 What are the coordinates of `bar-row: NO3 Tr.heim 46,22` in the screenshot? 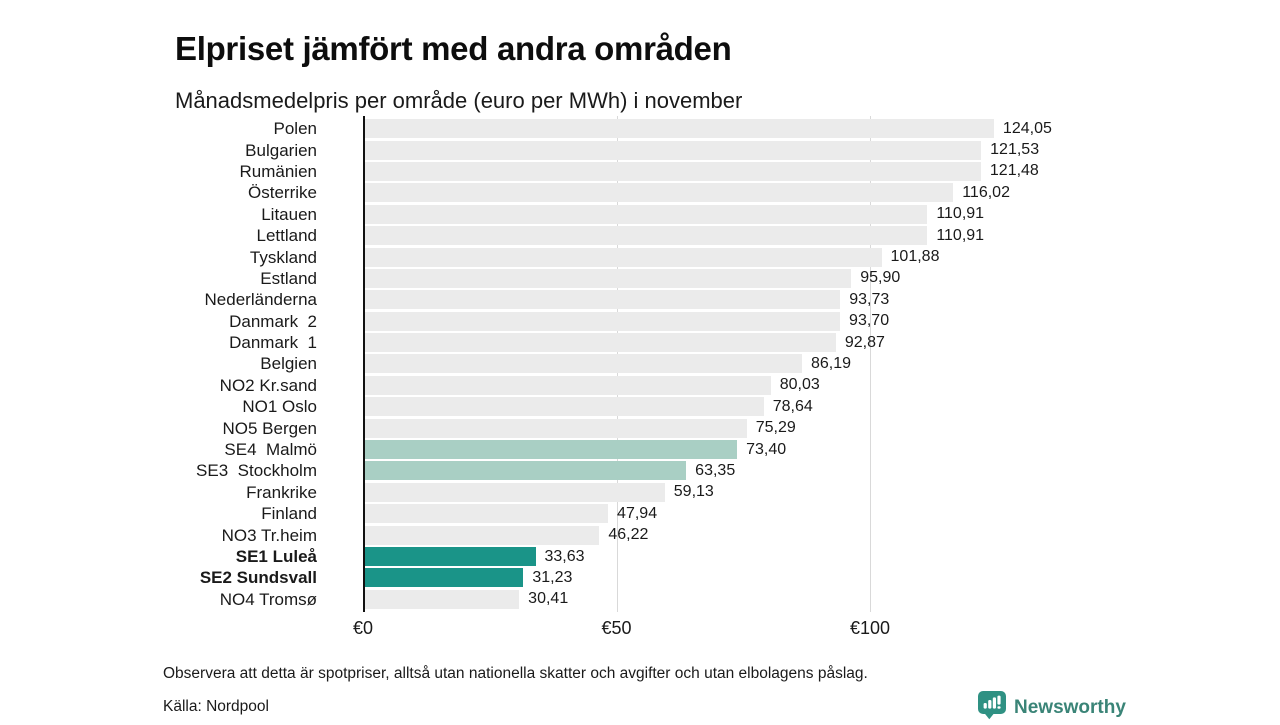 It's located at (640, 534).